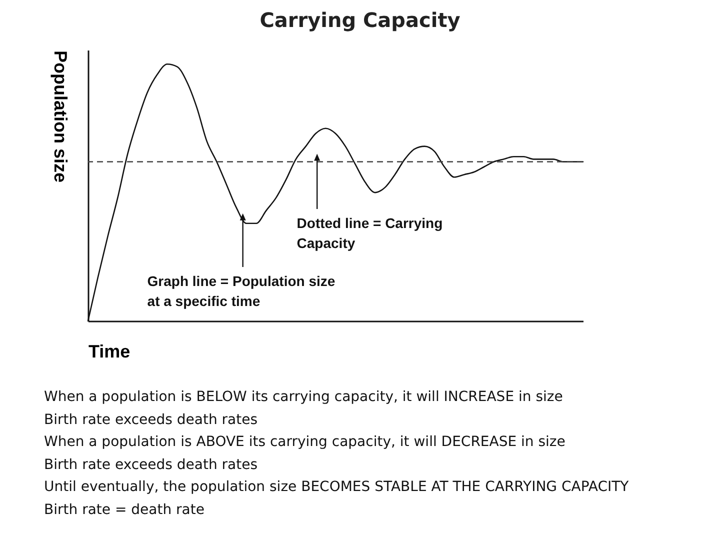 The height and width of the screenshot is (540, 720). Describe the element at coordinates (60, 116) in the screenshot. I see `y-axis-title: Population size` at that location.